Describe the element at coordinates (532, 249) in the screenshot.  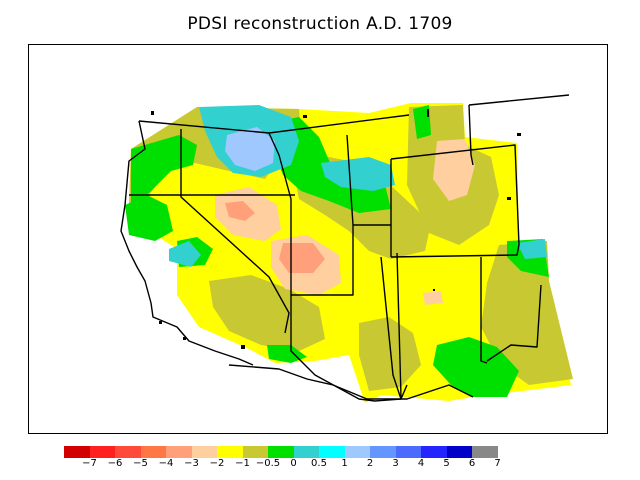
I see `pdsi-zone-teal-east` at that location.